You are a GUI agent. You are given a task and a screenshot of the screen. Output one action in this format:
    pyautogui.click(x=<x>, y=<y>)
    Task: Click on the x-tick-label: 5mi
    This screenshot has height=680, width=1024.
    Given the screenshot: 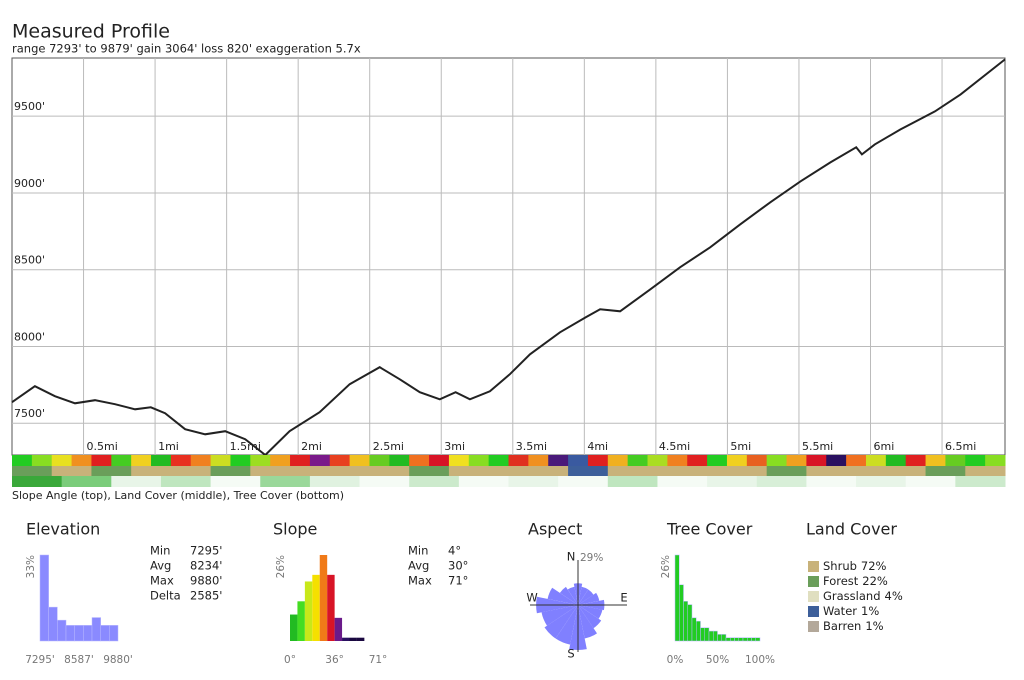 What is the action you would take?
    pyautogui.click(x=740, y=446)
    